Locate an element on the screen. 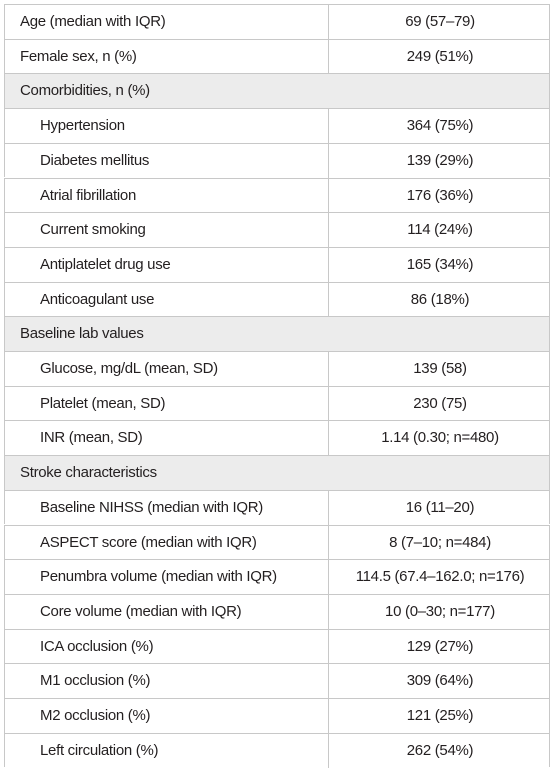  section-title: Stroke characteristics is located at coordinates (88, 473).